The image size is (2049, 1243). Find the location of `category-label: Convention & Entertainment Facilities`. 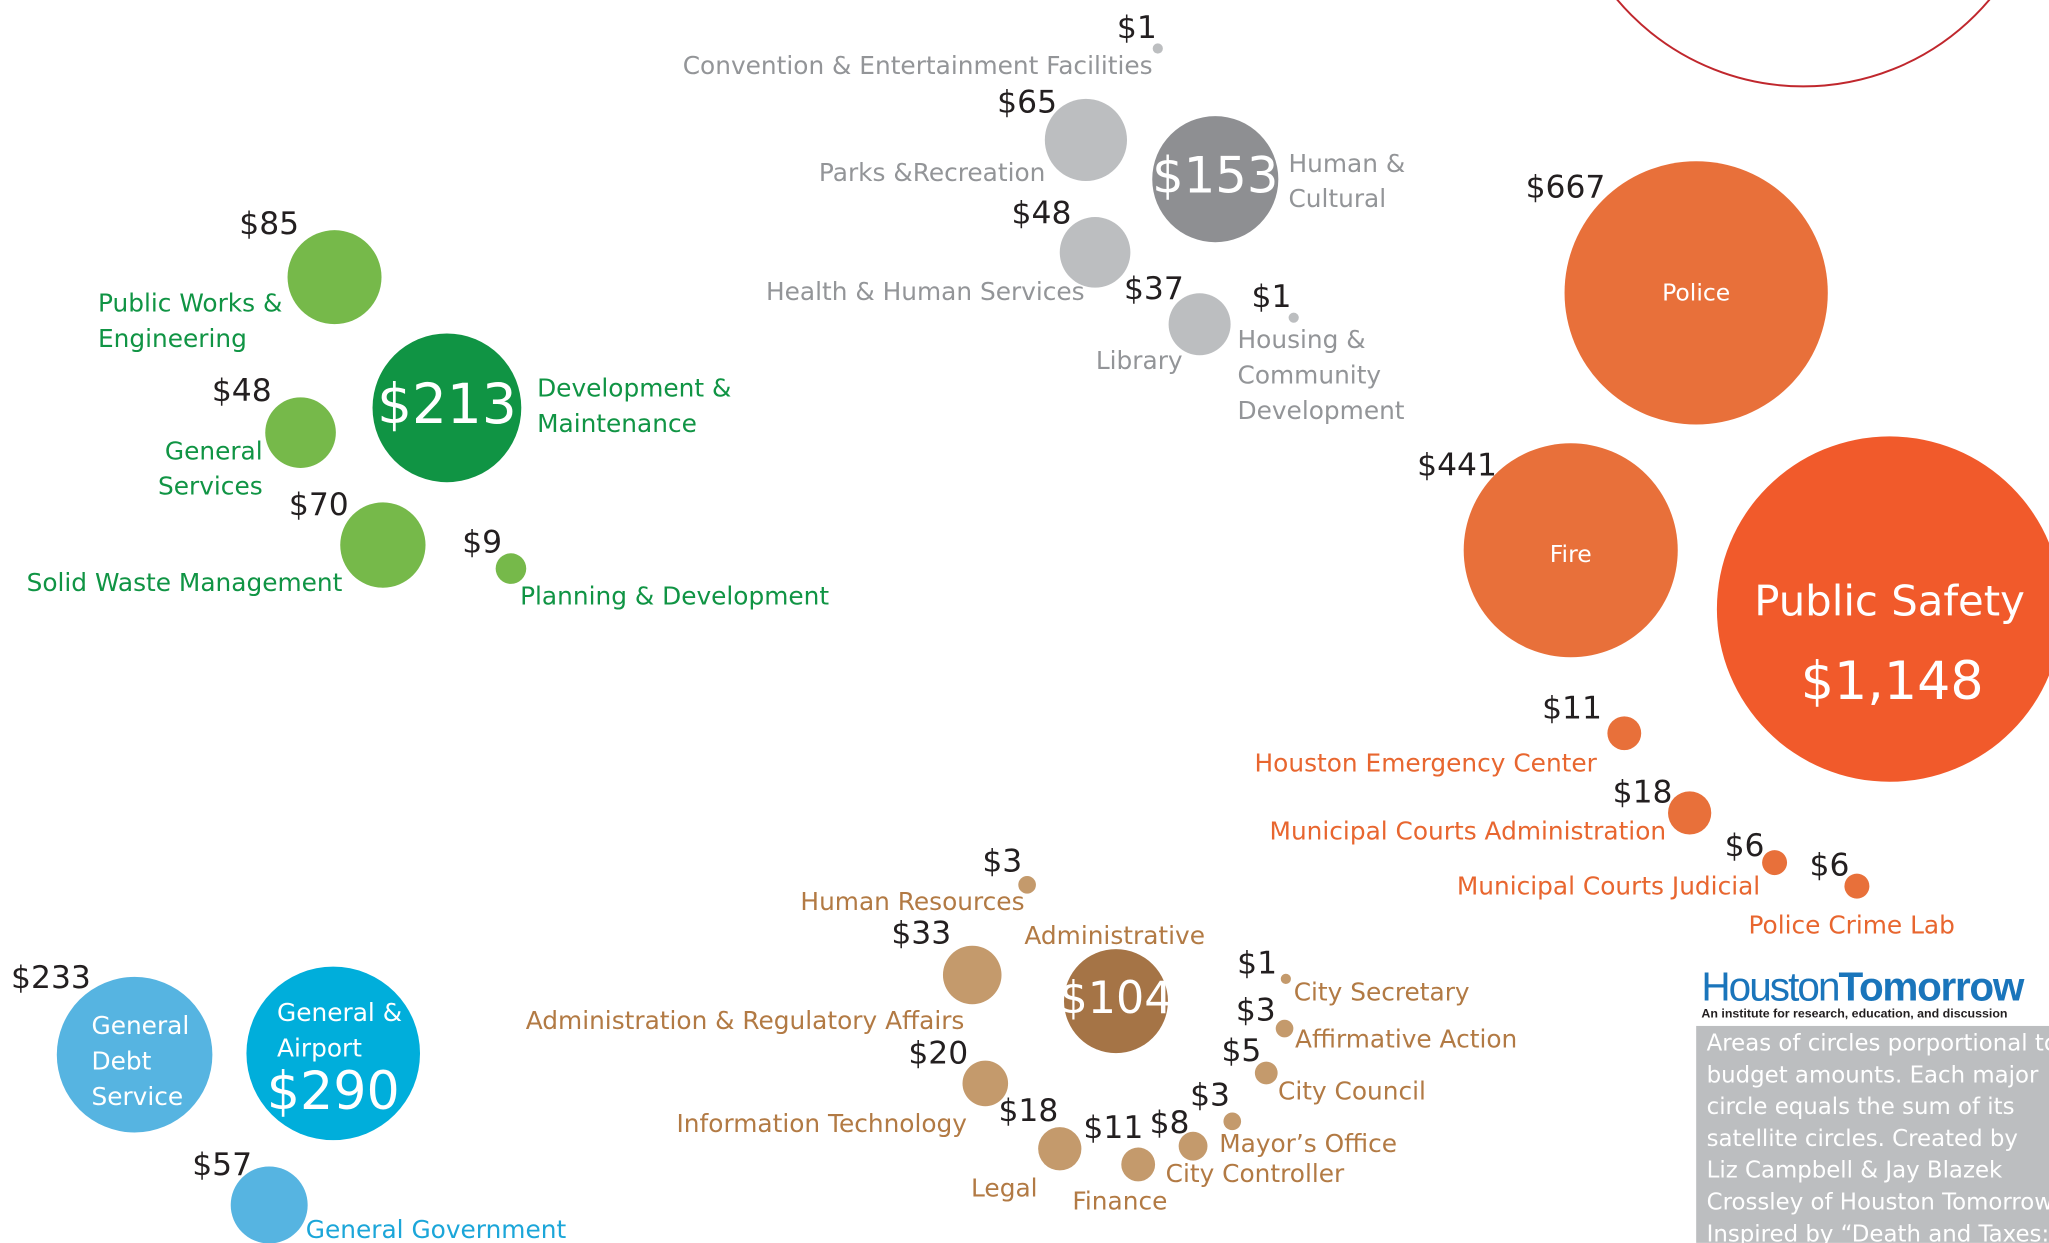

category-label: Convention & Entertainment Facilities is located at coordinates (918, 65).